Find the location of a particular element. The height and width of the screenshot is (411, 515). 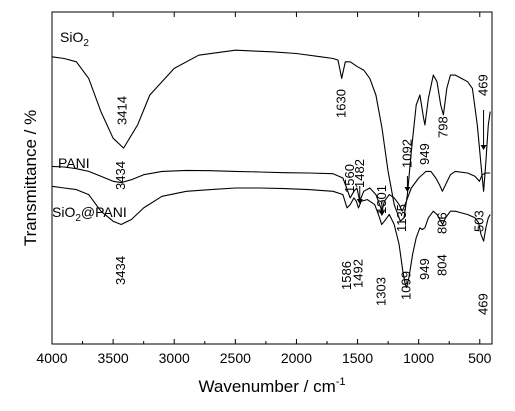

x-tick-label: 4000 is located at coordinates (51, 358).